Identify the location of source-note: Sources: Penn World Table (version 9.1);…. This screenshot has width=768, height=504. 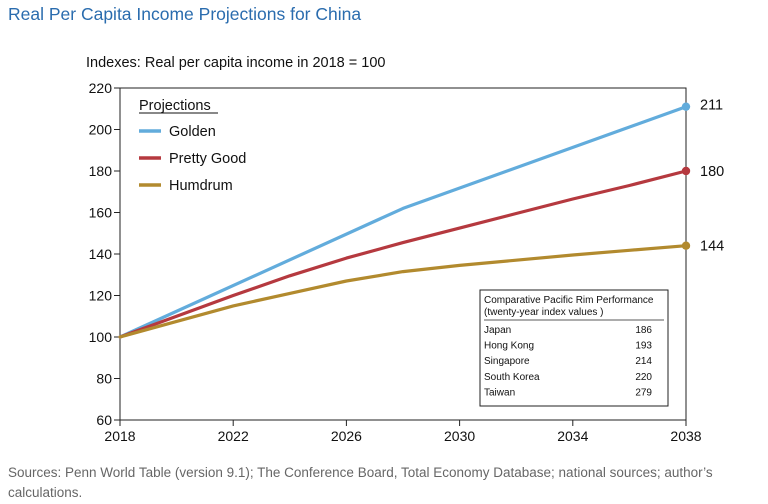
(360, 482).